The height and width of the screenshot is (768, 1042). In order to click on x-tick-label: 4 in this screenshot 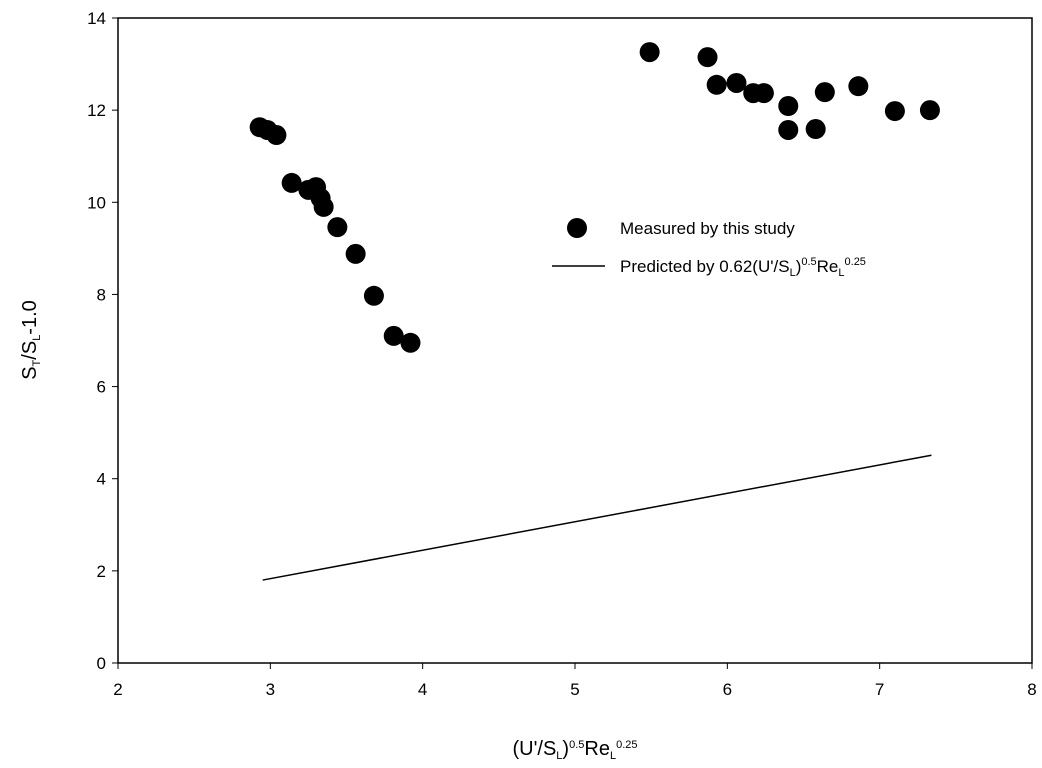, I will do `click(422, 689)`.